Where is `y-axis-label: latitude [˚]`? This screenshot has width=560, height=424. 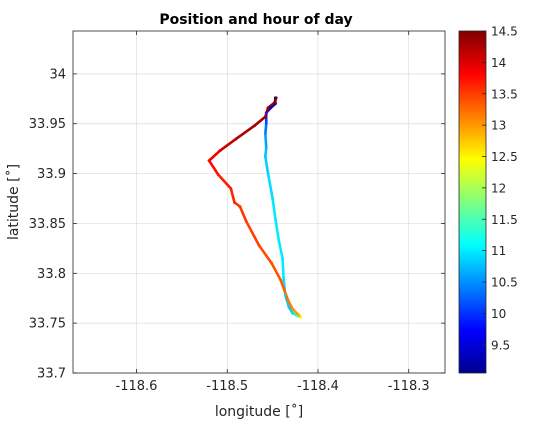
y-axis-label: latitude [˚] is located at coordinates (13, 202).